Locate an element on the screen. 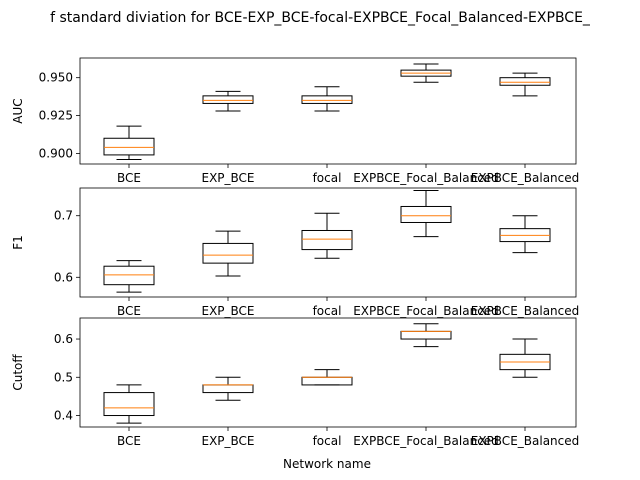  y-axis-label: Cutoff is located at coordinates (18, 372).